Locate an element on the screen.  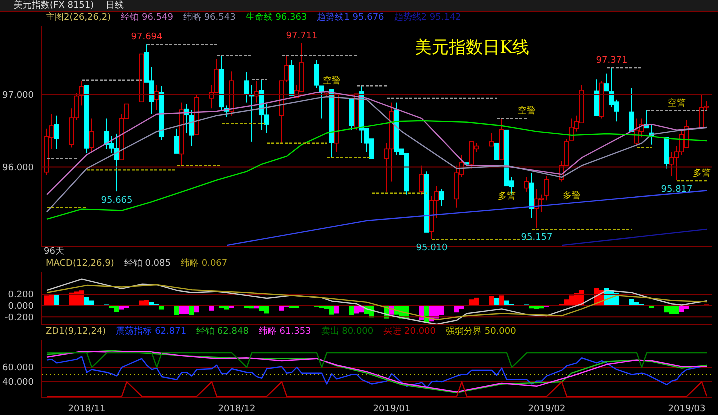
annotation: 95.817 is located at coordinates (677, 189).